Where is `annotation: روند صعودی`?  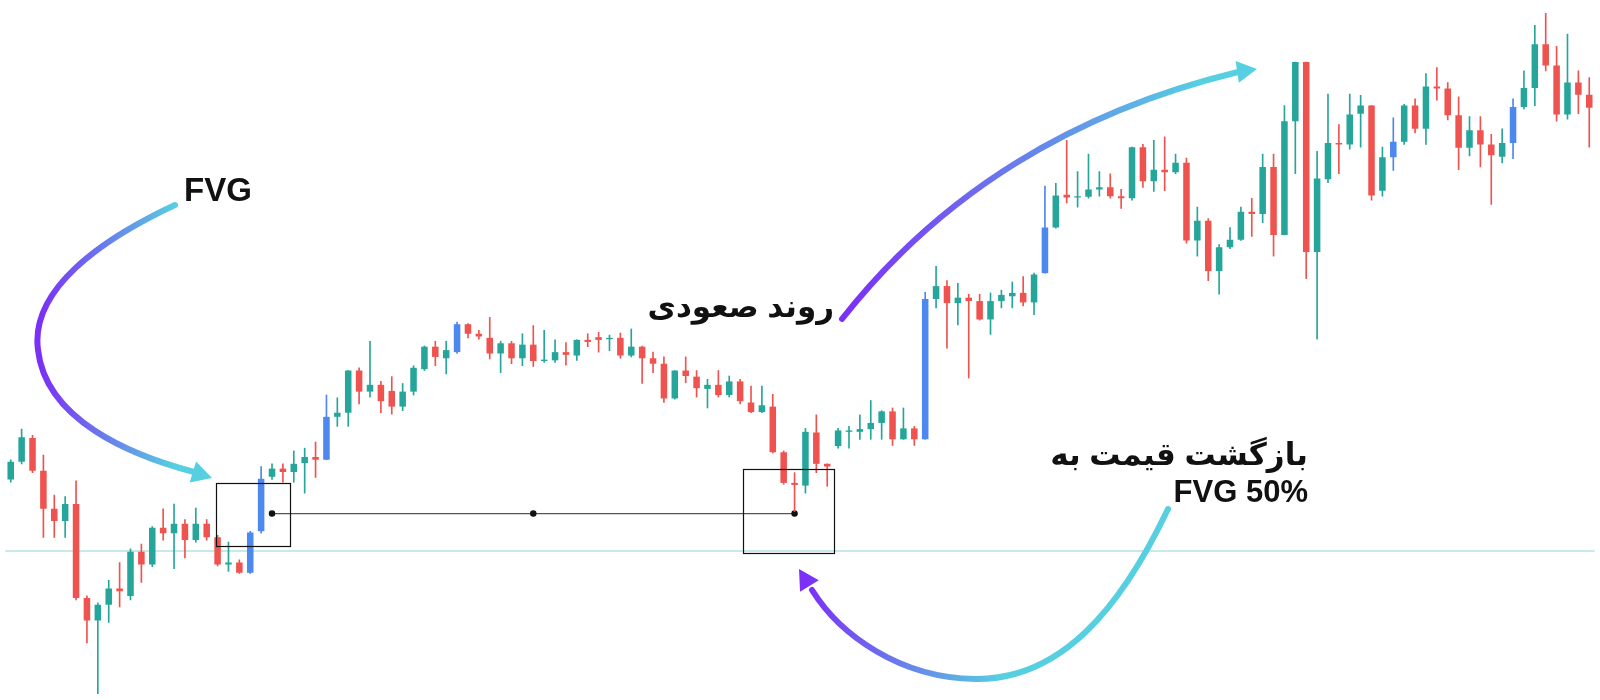
annotation: روند صعودی is located at coordinates (740, 307).